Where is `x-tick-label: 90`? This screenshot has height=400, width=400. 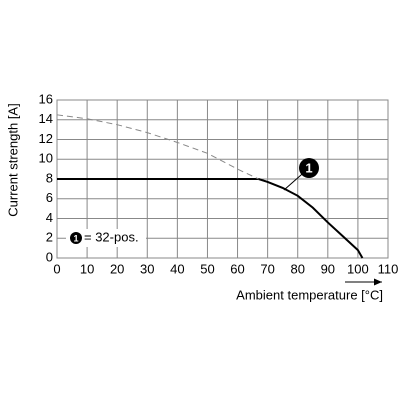
x-tick-label: 90 is located at coordinates (328, 268).